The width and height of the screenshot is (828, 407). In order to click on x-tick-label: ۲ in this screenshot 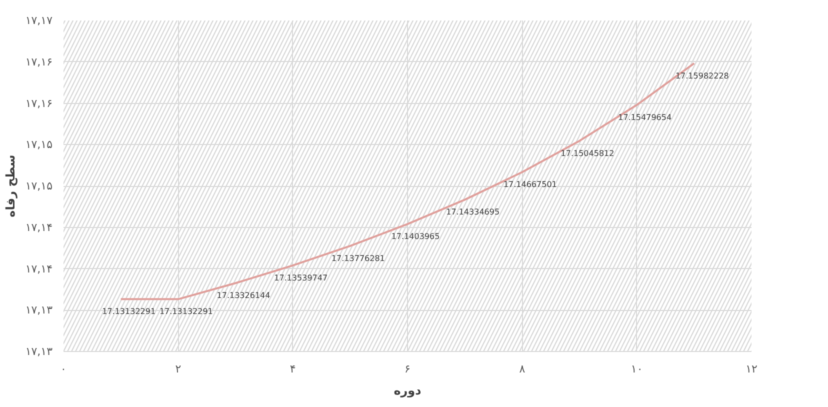, I will do `click(178, 369)`.